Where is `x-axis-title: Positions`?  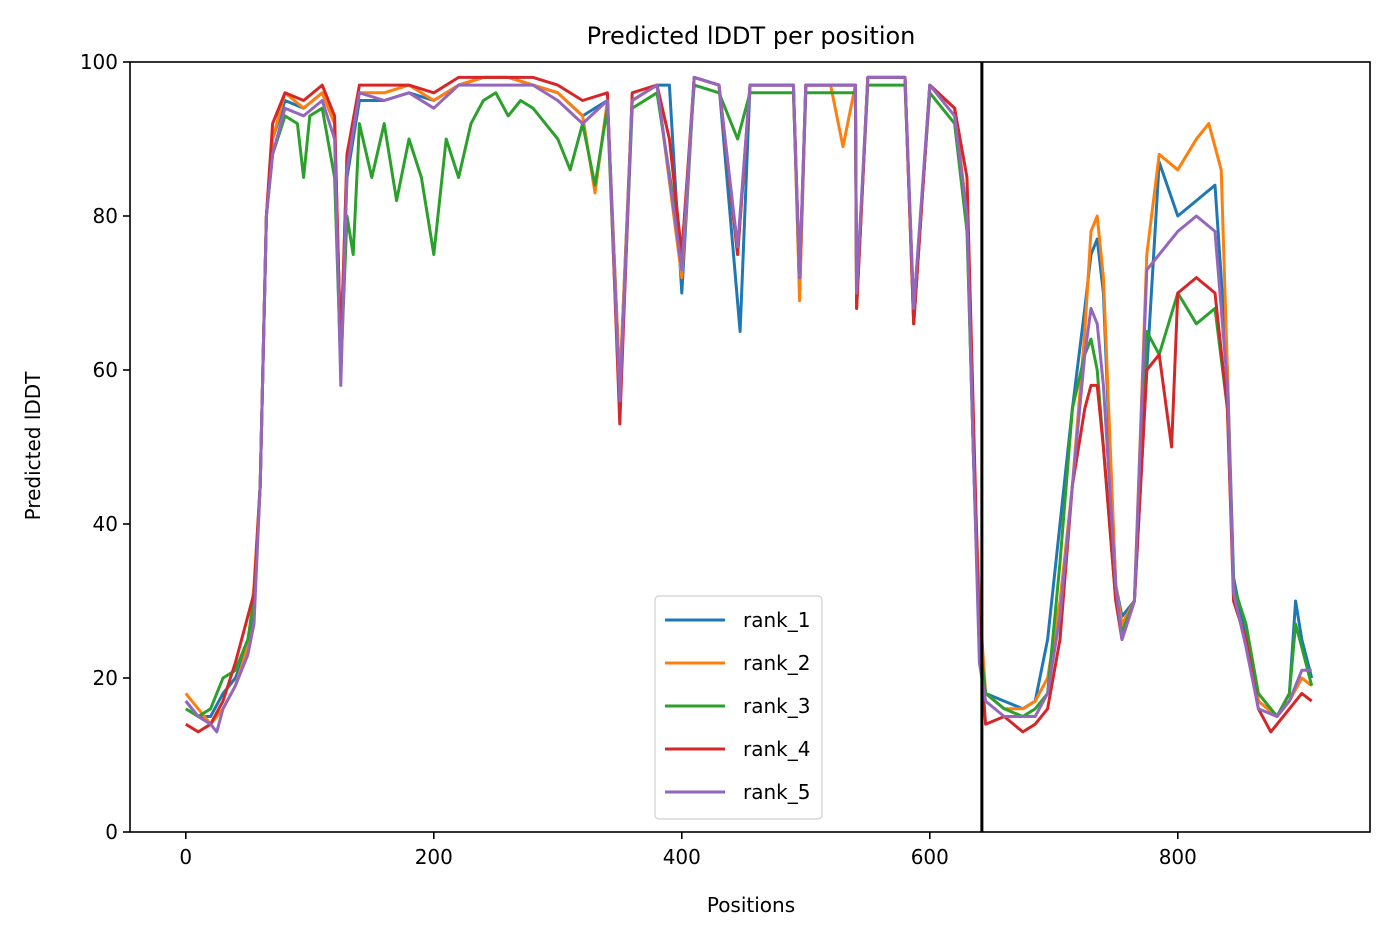
x-axis-title: Positions is located at coordinates (751, 905).